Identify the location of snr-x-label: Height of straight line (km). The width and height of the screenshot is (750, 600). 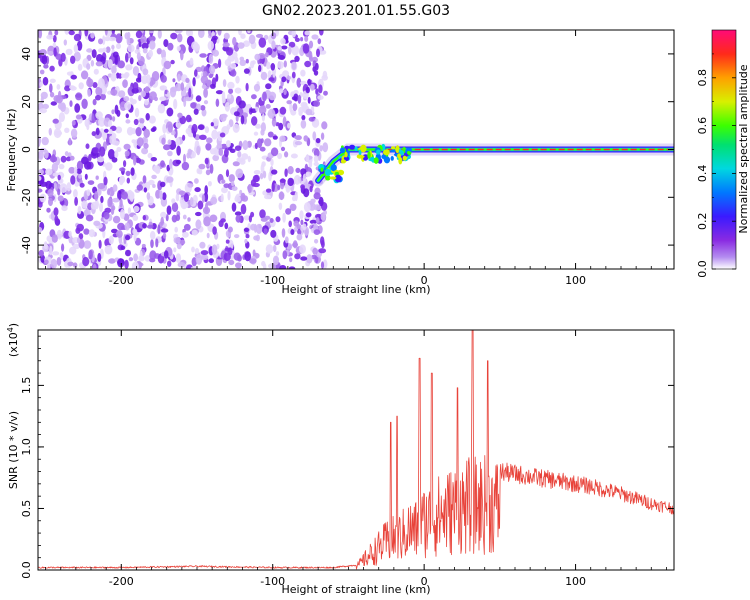
(355, 589).